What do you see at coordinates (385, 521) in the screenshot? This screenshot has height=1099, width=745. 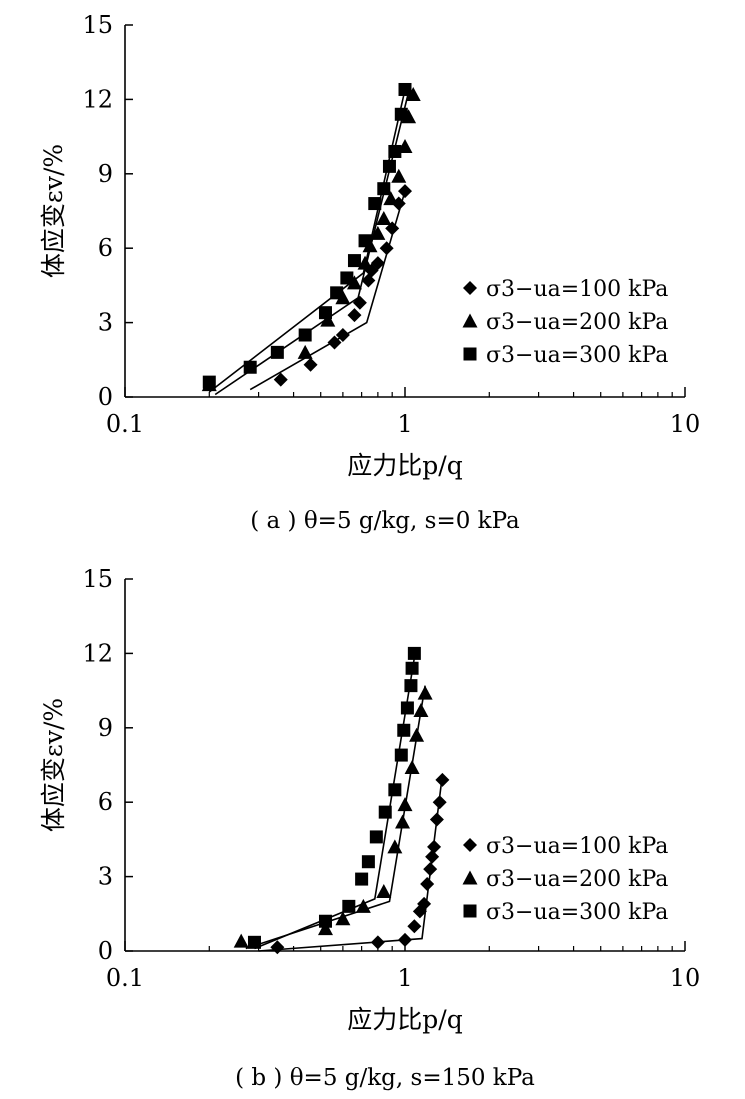 I see `panel-caption: ( a ) θ=5 g/kg, s=0 kPa` at bounding box center [385, 521].